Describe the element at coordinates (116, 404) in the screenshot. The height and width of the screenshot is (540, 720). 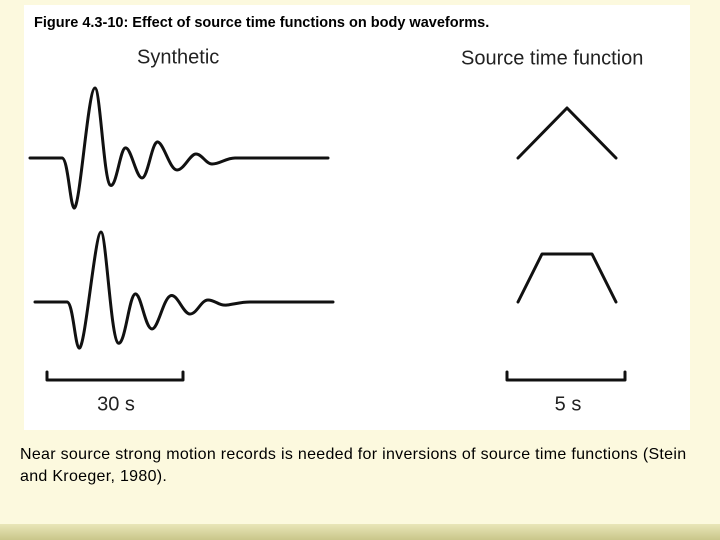
I see `left-scale: 30 s` at that location.